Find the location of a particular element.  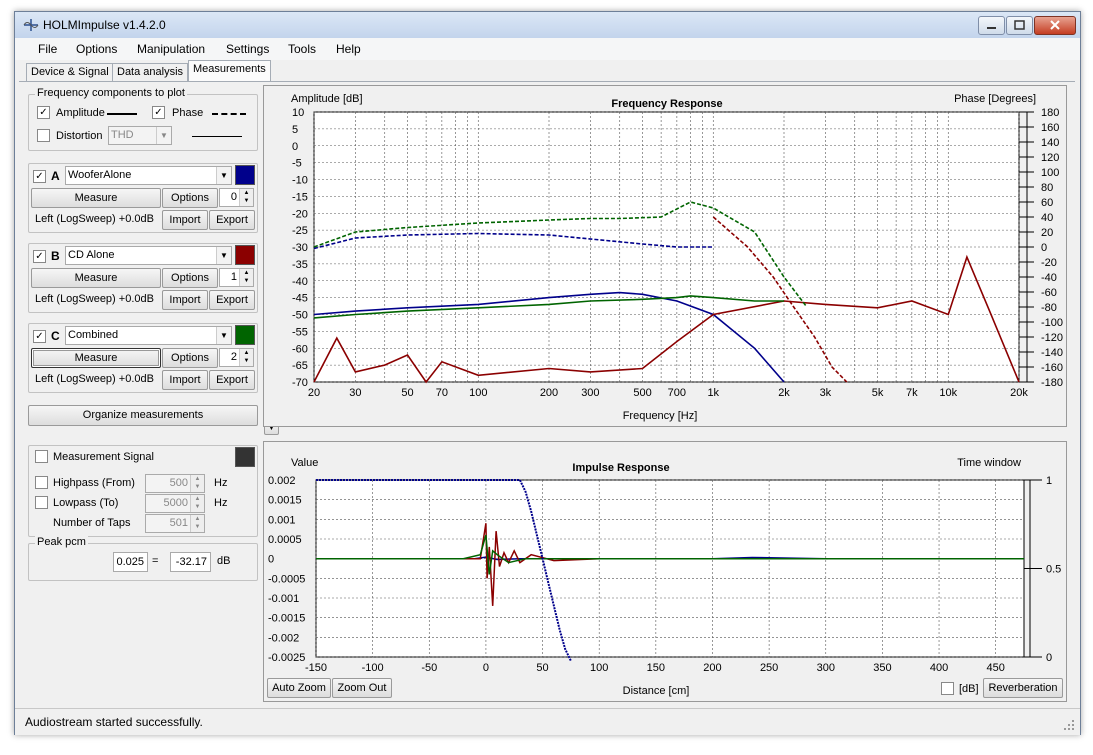

resize-grip-icon is located at coordinates (1069, 725).